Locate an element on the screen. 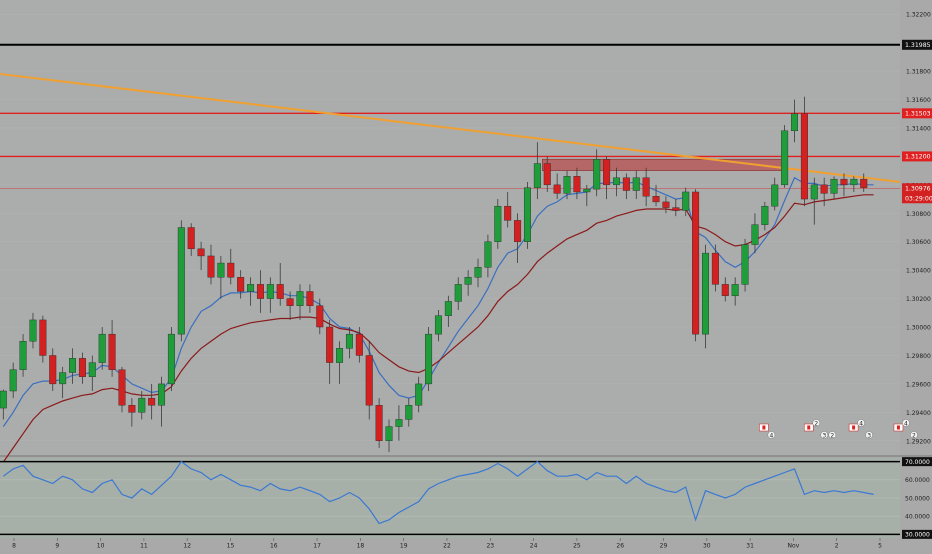 Image resolution: width=932 pixels, height=554 pixels. time-tick-label: 5 is located at coordinates (880, 546).